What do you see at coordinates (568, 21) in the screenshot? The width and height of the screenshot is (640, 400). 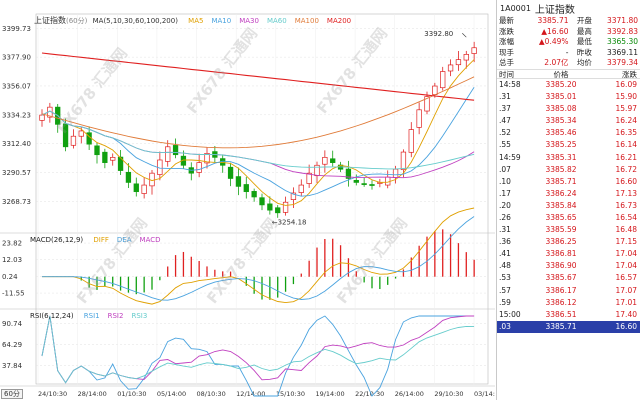 I see `quote-row: 最新 3385.71 开盘 3371.80` at bounding box center [568, 21].